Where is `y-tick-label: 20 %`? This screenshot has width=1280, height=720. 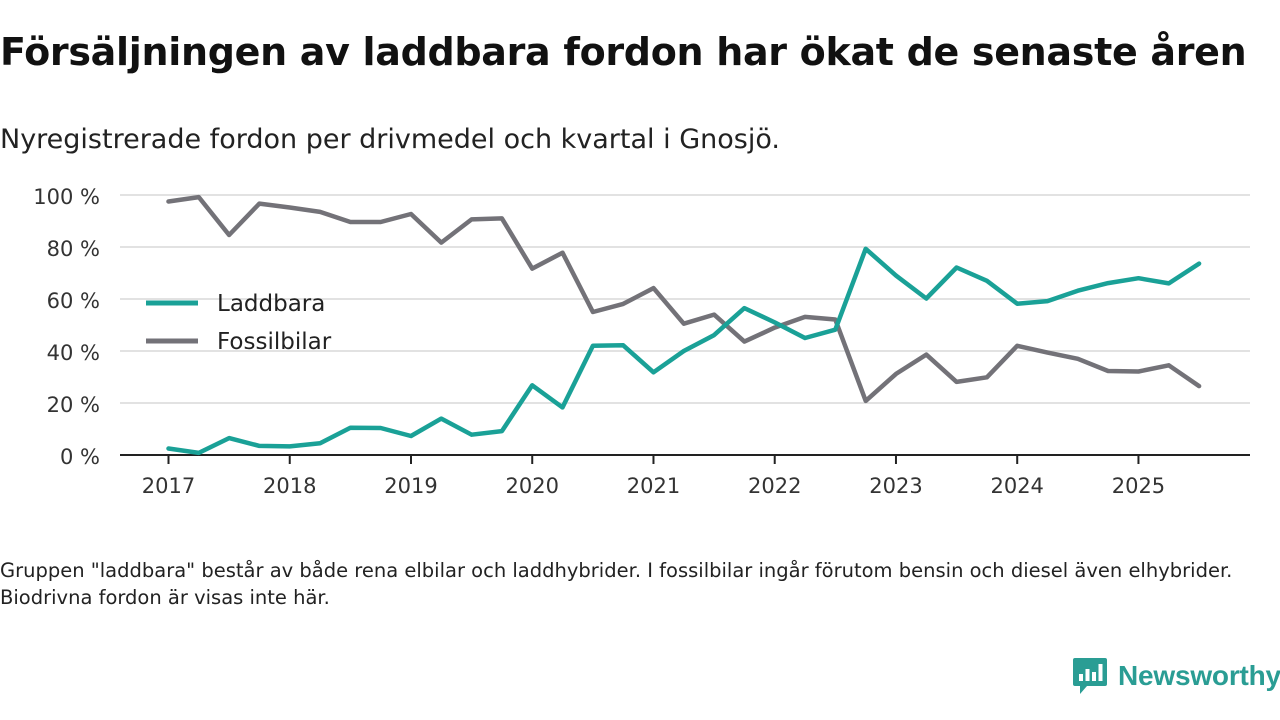
y-tick-label: 20 % is located at coordinates (73, 405).